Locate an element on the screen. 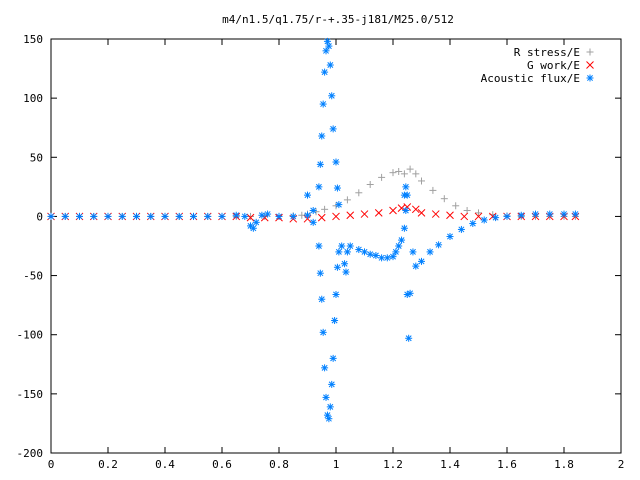 The height and width of the screenshot is (480, 640). x-tick-label: 1.6 is located at coordinates (507, 464).